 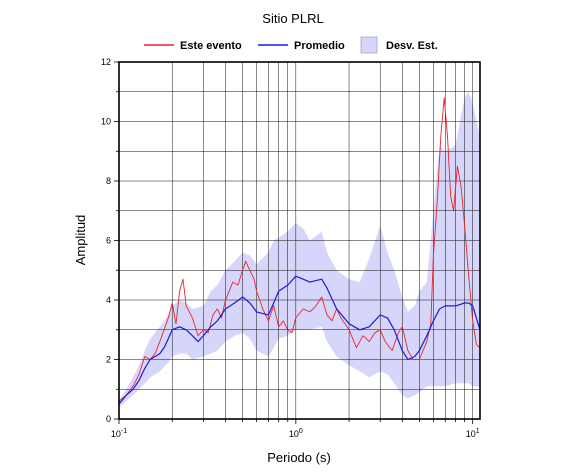 What do you see at coordinates (299, 457) in the screenshot?
I see `x-axis-title: Periodo (s)` at bounding box center [299, 457].